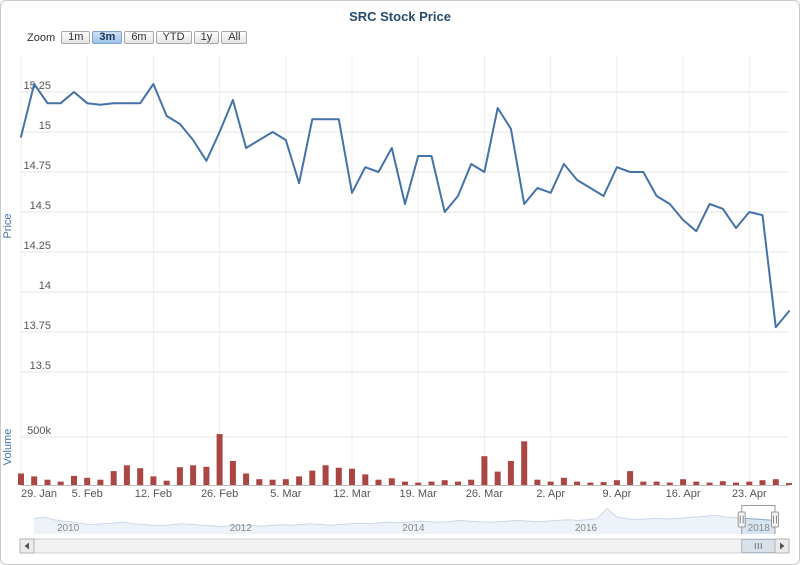 This screenshot has width=800, height=565. Describe the element at coordinates (45, 286) in the screenshot. I see `y-axis-label: 14` at that location.